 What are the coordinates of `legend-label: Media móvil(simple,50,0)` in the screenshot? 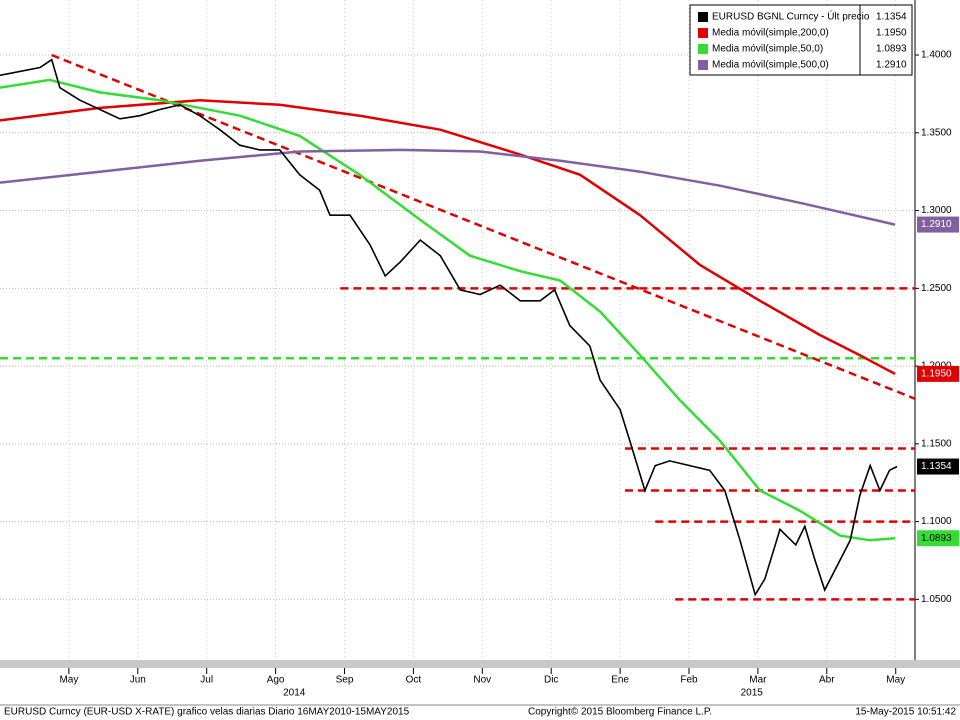 It's located at (767, 49).